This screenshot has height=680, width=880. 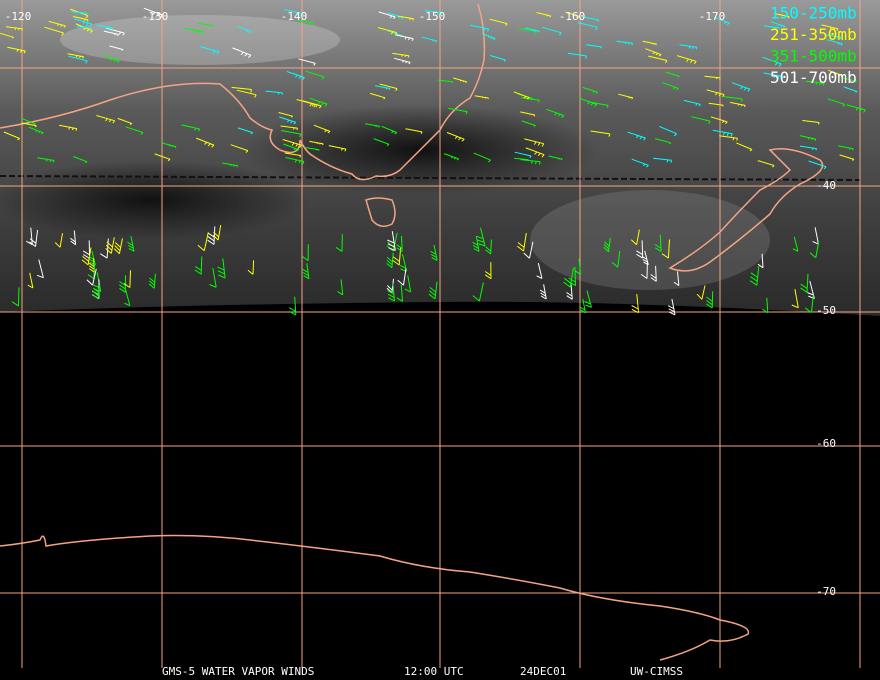 I want to click on footer-time: 12:00 UTC, so click(x=434, y=671).